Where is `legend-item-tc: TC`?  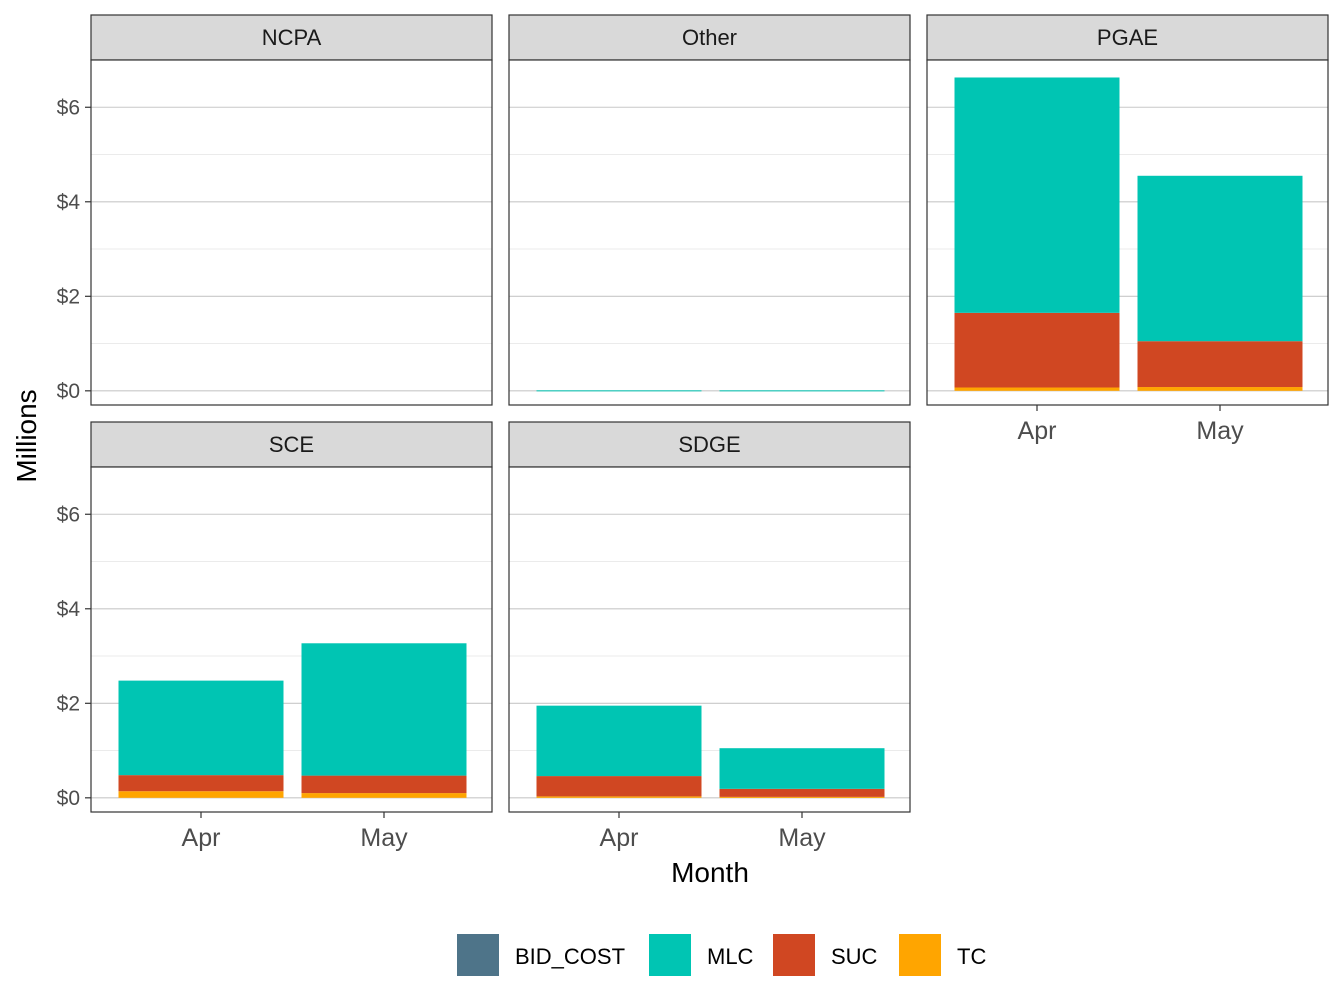
legend-item-tc: TC is located at coordinates (942, 955).